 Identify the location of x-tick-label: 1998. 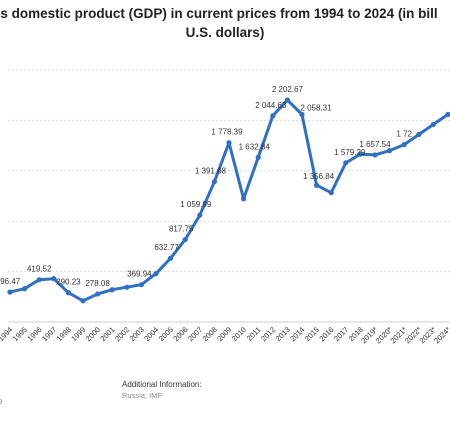
(64, 334).